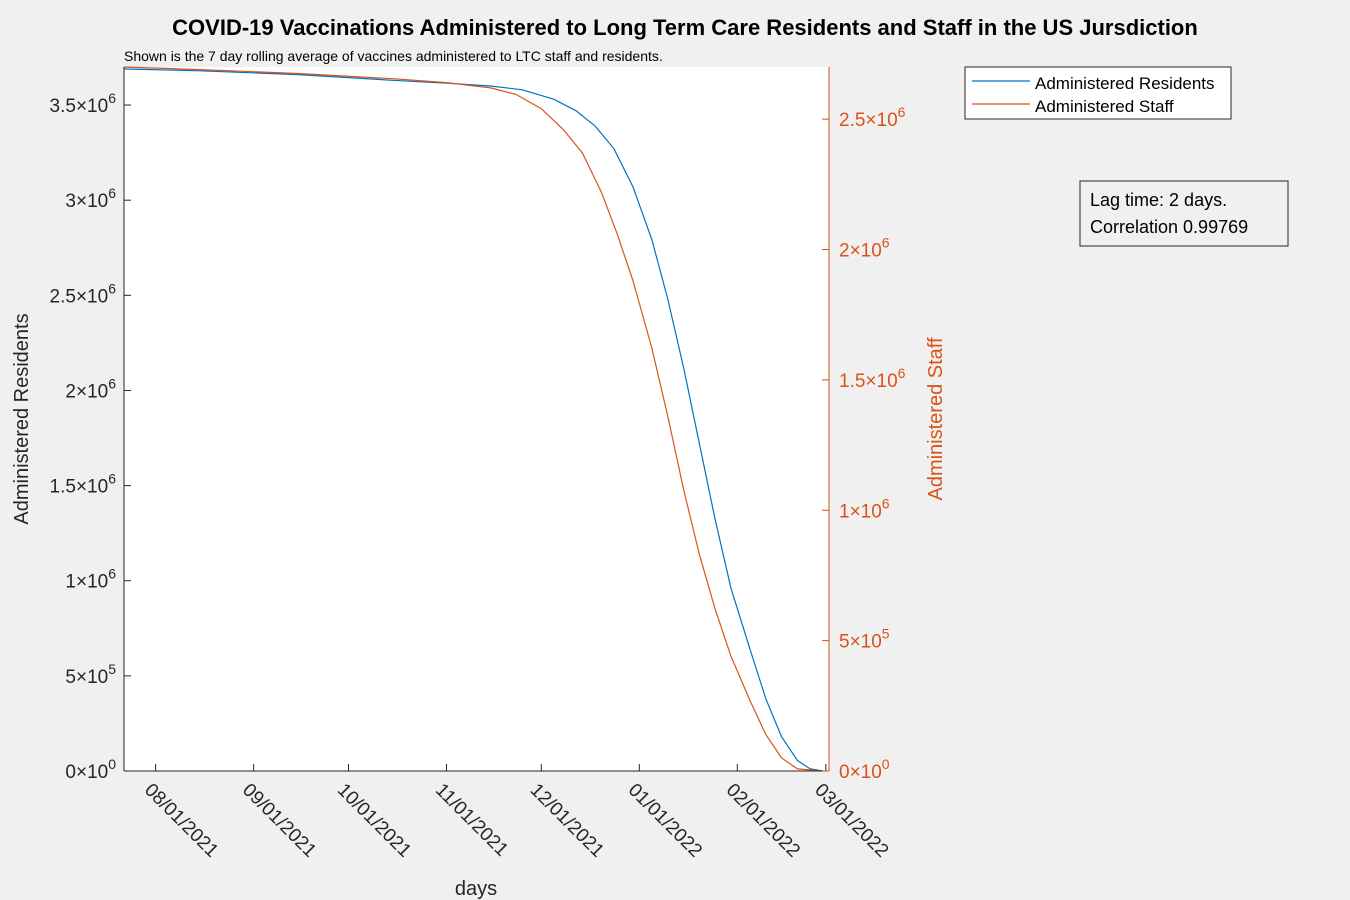  Describe the element at coordinates (763, 821) in the screenshot. I see `x-tick-label: 02/01/2022` at that location.